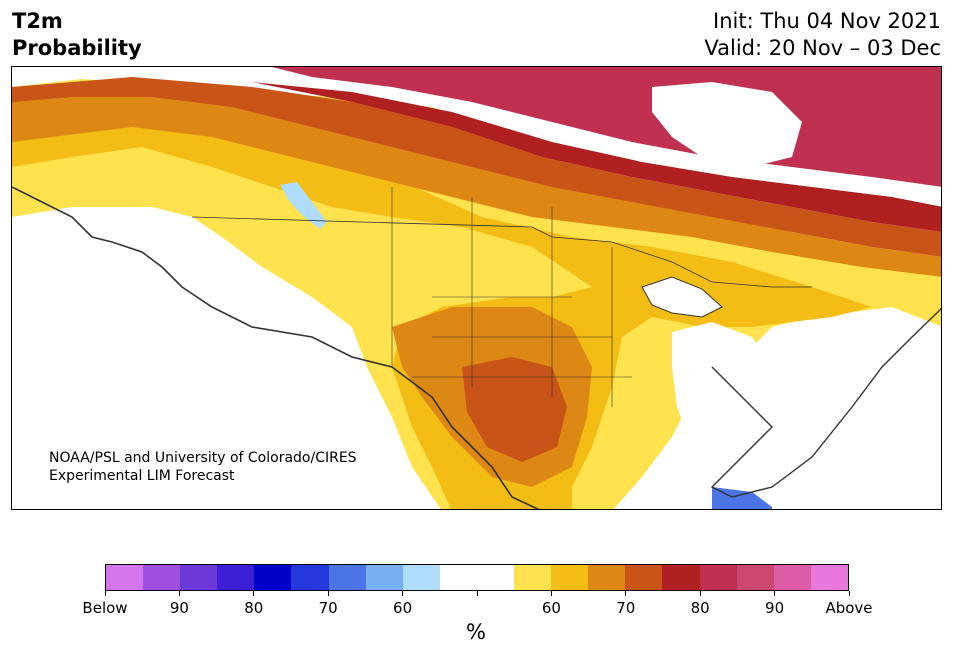 This screenshot has width=953, height=657. Describe the element at coordinates (849, 608) in the screenshot. I see `colorbar-tick-label: Above` at that location.